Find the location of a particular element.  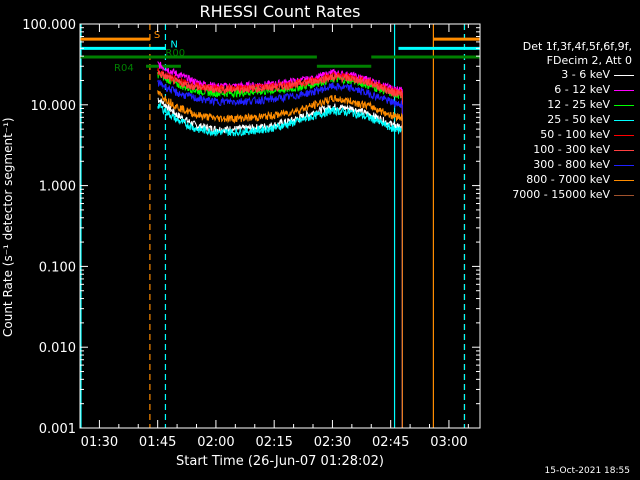

chart-title: RHESSI Count Rates is located at coordinates (280, 11).